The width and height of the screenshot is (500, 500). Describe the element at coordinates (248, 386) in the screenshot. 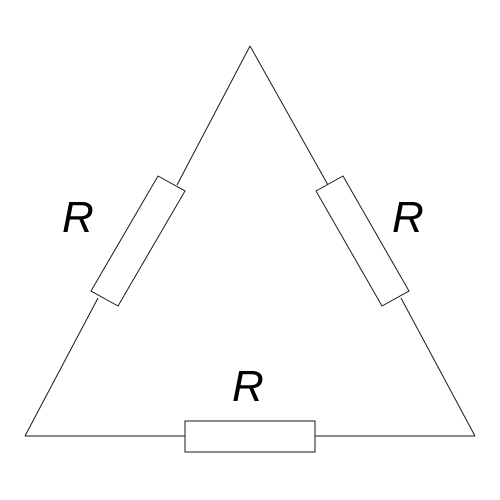

I see `bottom-resistor-label: R` at that location.